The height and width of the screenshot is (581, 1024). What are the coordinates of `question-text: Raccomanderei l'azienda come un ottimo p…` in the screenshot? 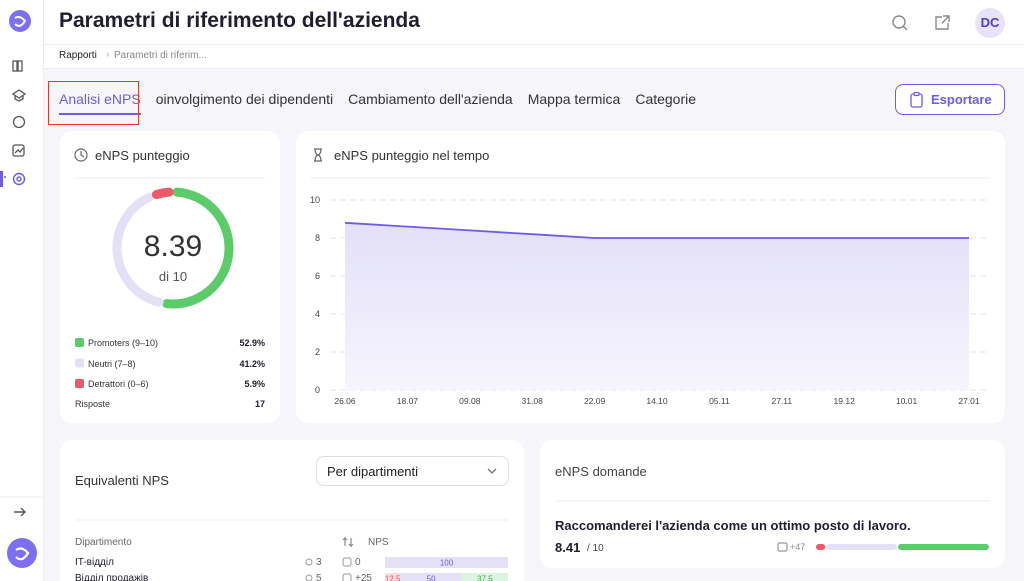 It's located at (733, 525).